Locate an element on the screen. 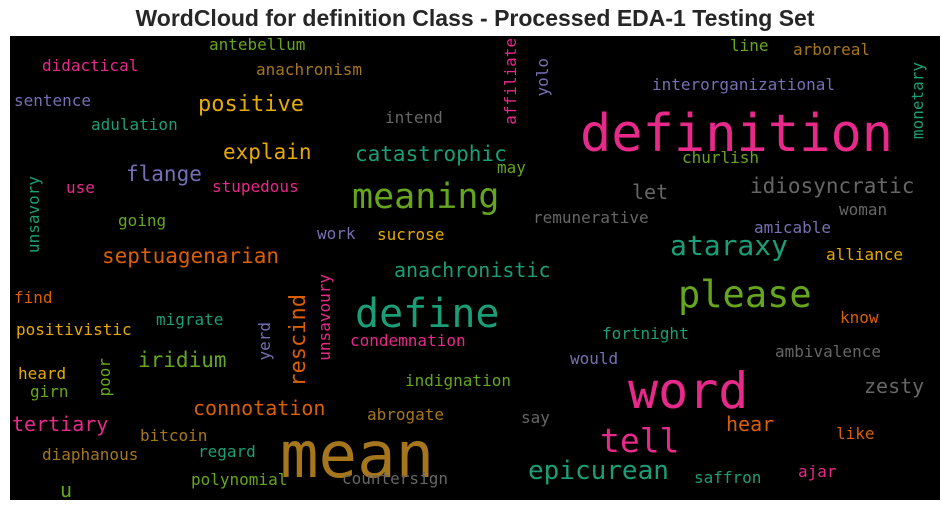 The image size is (950, 511). word-know: know is located at coordinates (859, 317).